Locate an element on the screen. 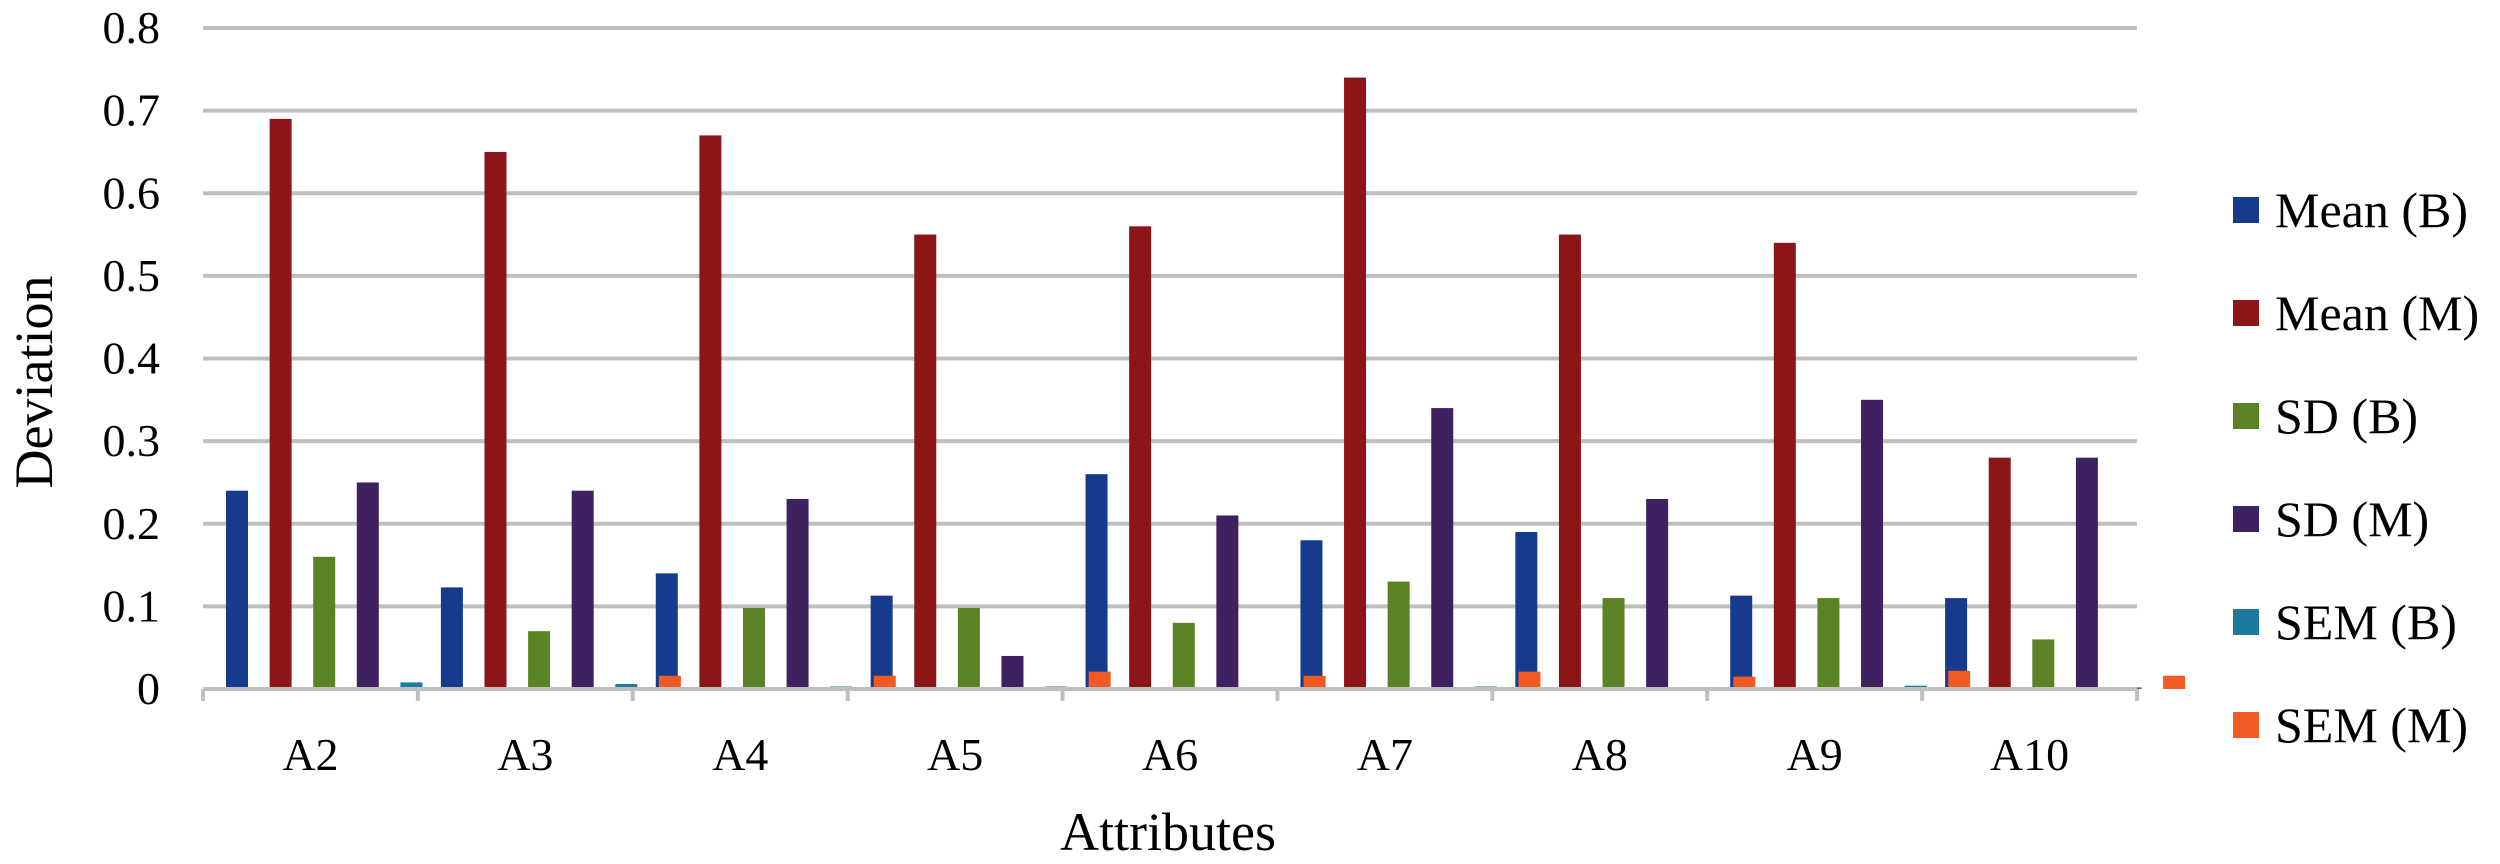  y-tick-label: 0.4 is located at coordinates (132, 358).